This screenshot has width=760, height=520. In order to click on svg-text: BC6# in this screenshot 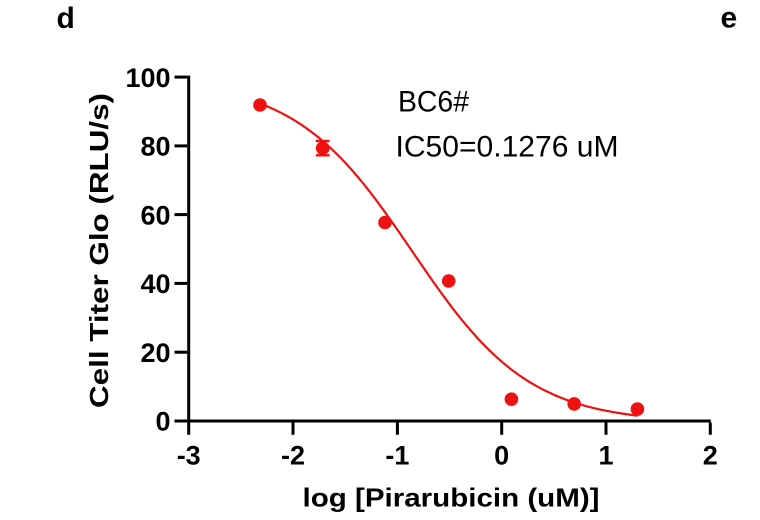, I will do `click(433, 102)`.